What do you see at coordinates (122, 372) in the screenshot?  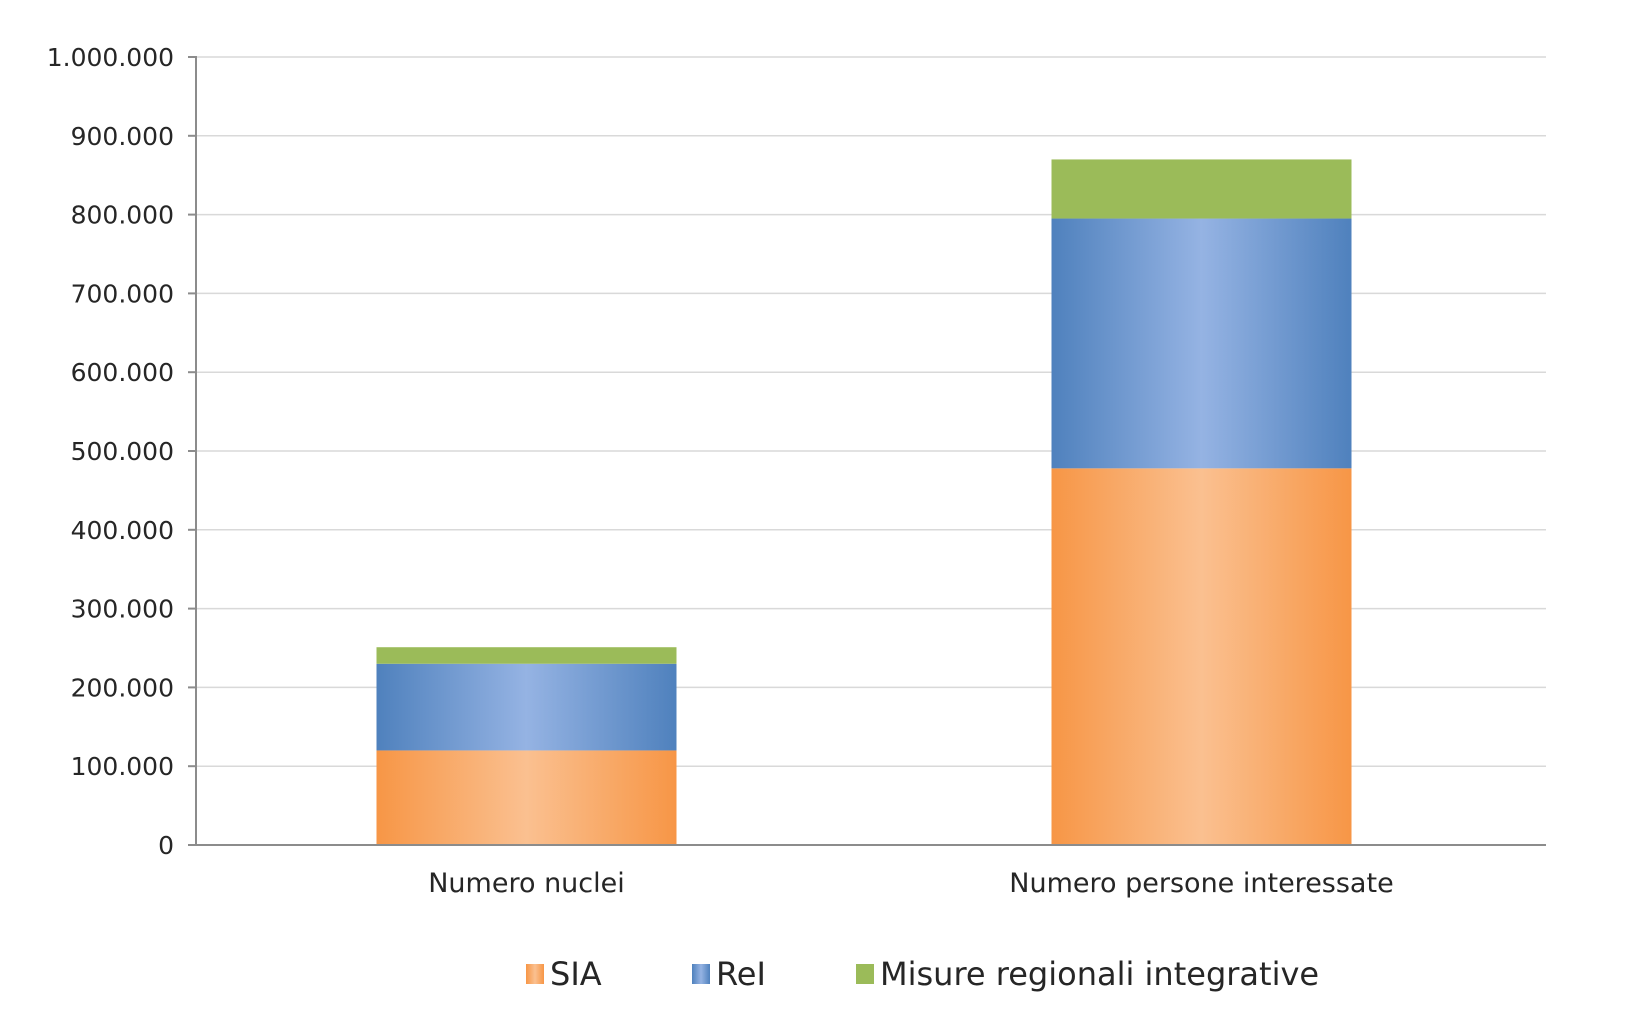 I see `y-tick-label: 600.000` at bounding box center [122, 372].